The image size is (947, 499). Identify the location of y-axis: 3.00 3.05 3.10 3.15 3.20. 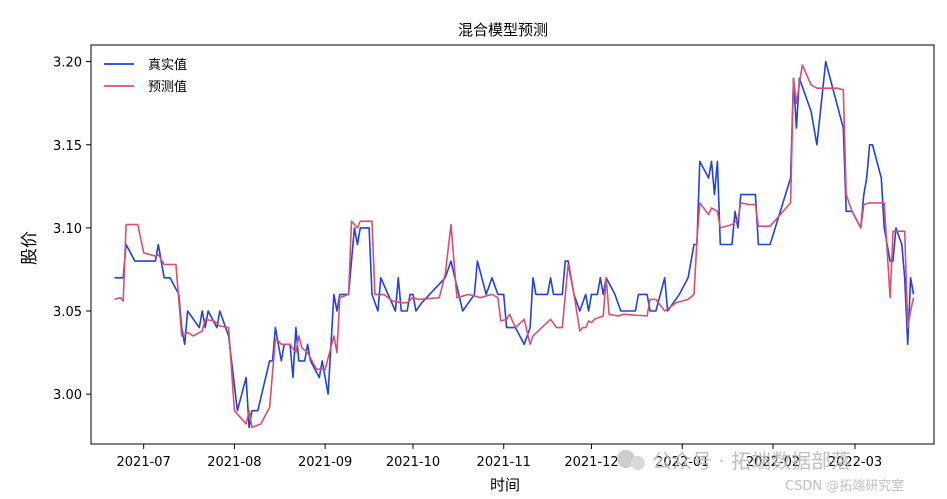
(72, 229).